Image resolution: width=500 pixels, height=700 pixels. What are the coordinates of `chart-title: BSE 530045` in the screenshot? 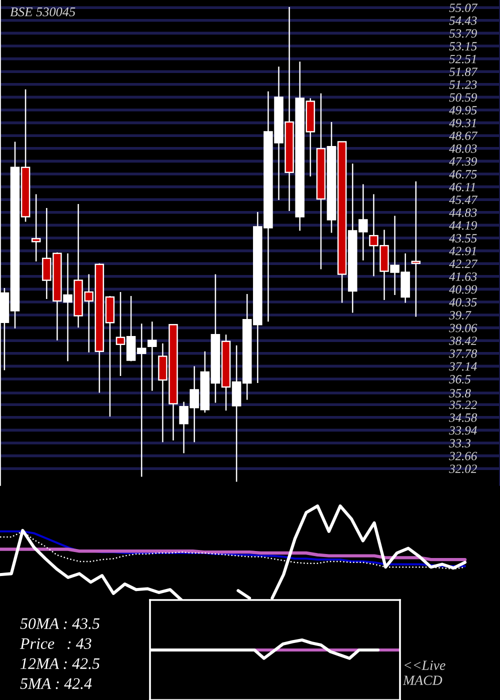 It's located at (43, 11).